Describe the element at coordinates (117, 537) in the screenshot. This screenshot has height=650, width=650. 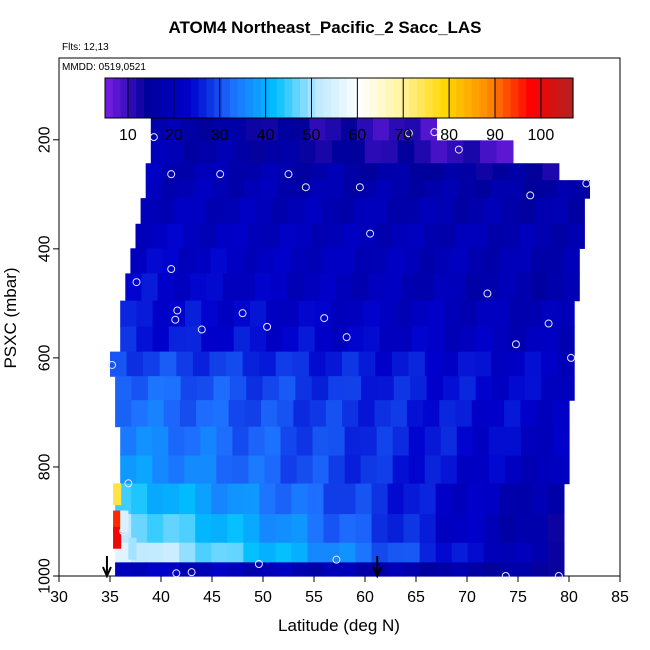
I see `hotspot-cell` at that location.